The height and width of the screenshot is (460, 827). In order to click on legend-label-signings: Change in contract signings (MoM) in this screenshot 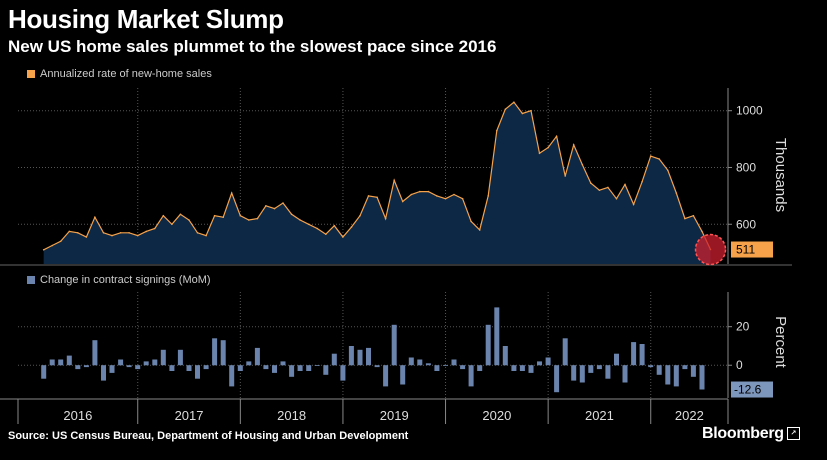, I will do `click(125, 280)`.